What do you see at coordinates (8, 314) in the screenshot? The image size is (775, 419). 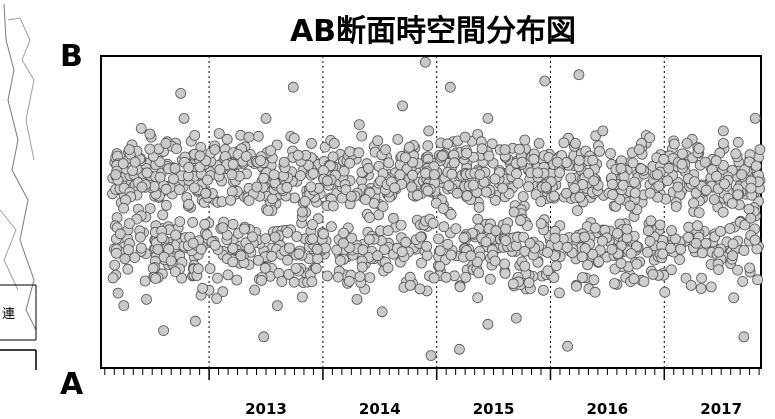 I see `map-label: 連` at bounding box center [8, 314].